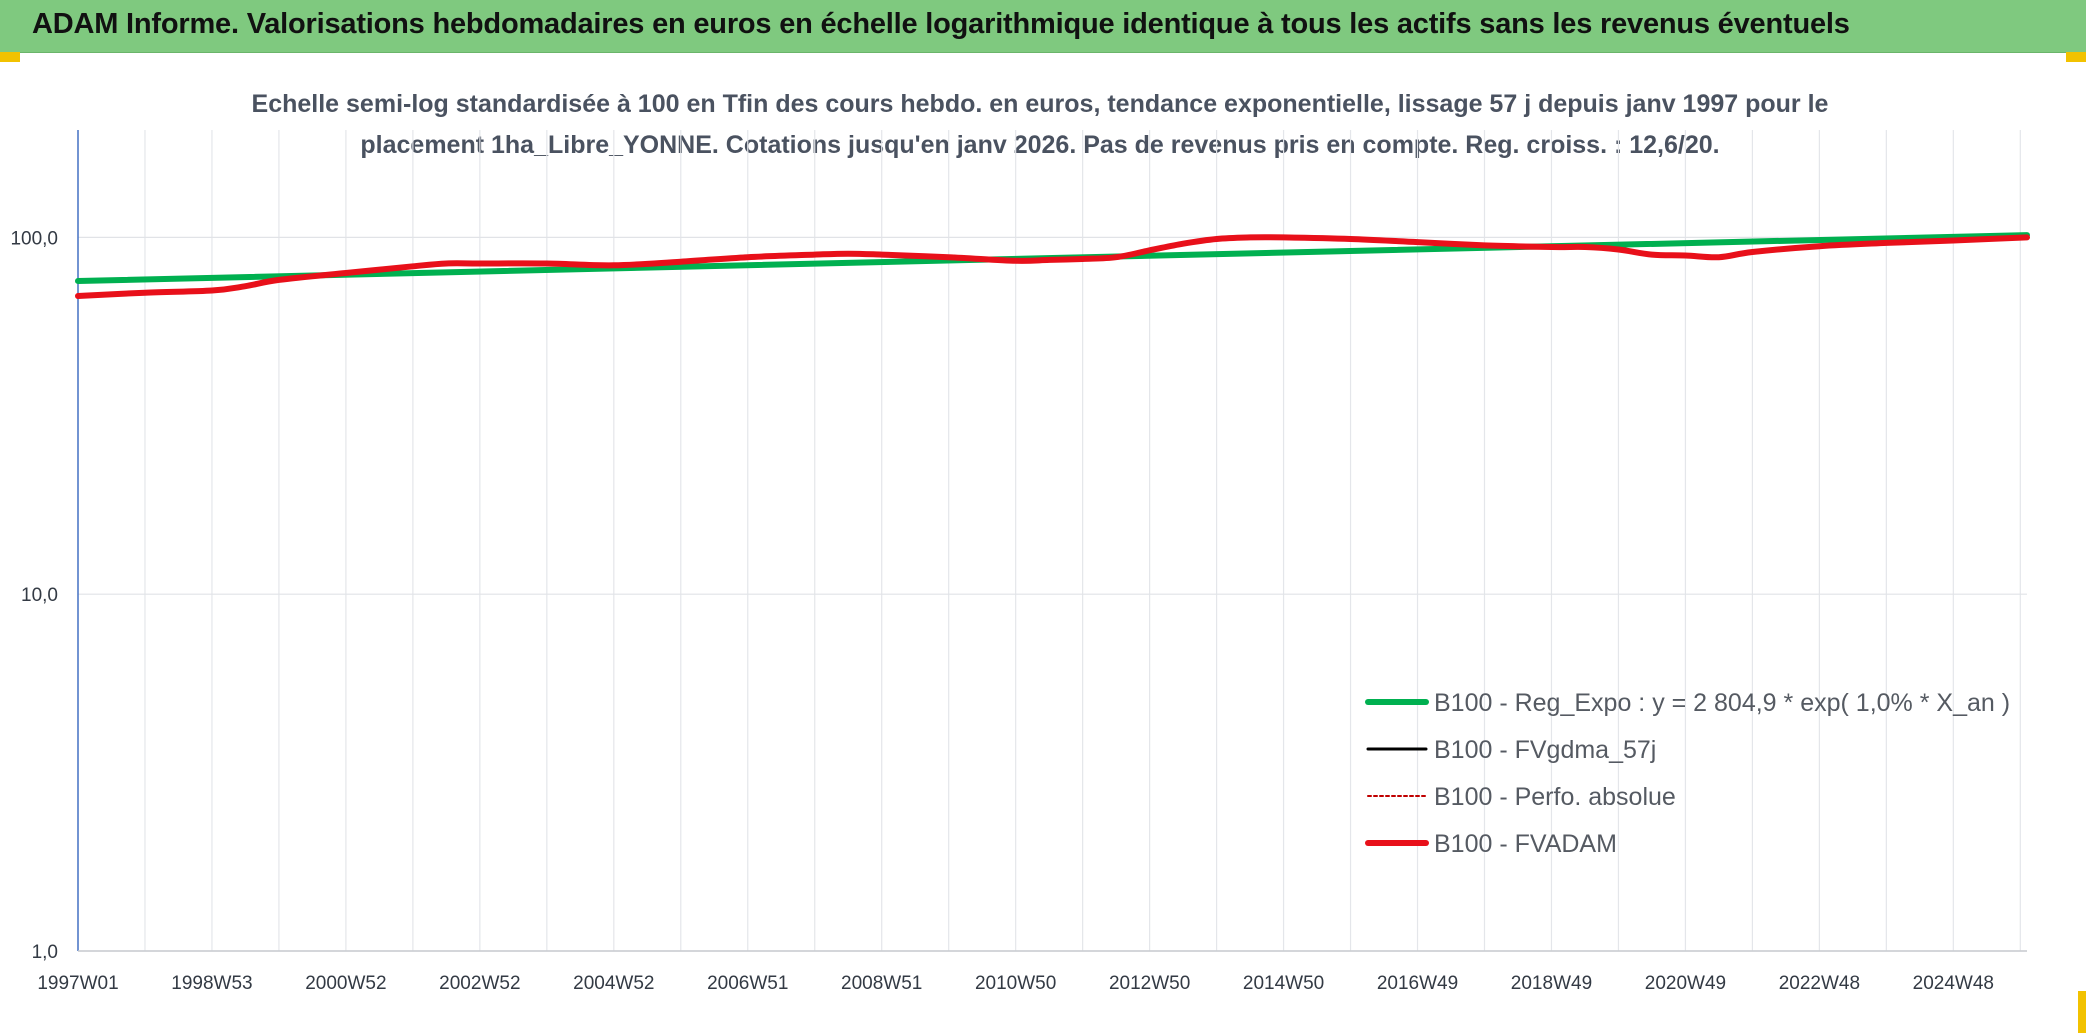 The width and height of the screenshot is (2086, 1033). What do you see at coordinates (39, 595) in the screenshot?
I see `y-tick-label: 10,0` at bounding box center [39, 595].